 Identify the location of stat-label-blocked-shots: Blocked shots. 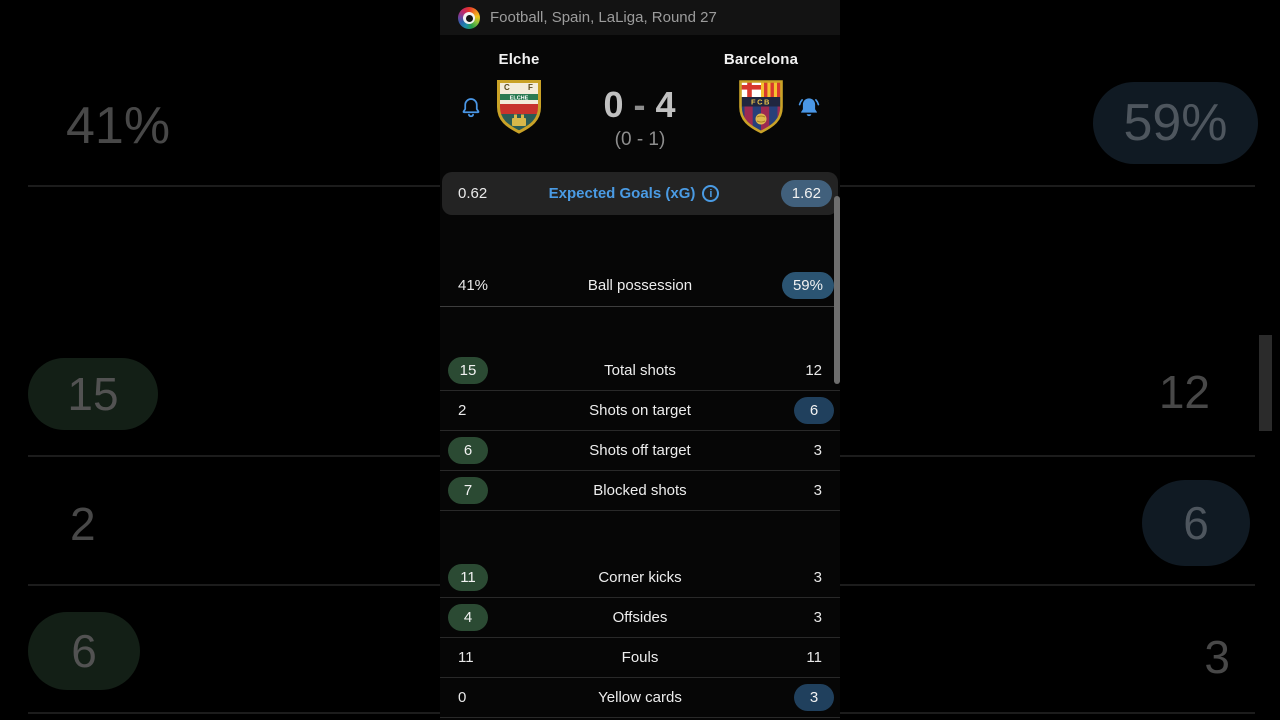
(640, 490).